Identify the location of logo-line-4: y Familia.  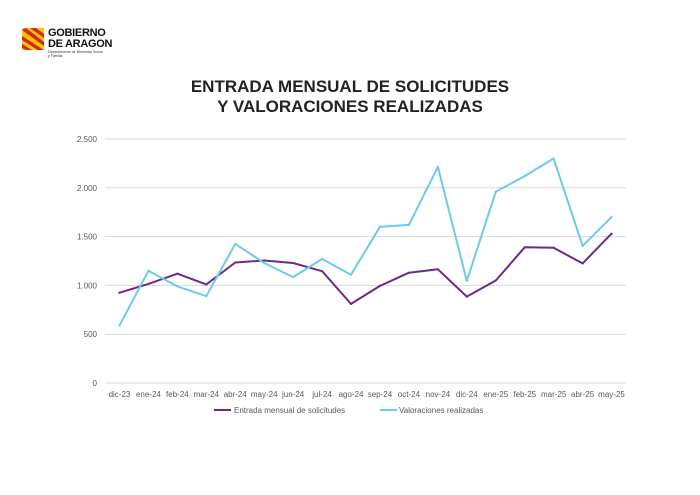
(55, 56).